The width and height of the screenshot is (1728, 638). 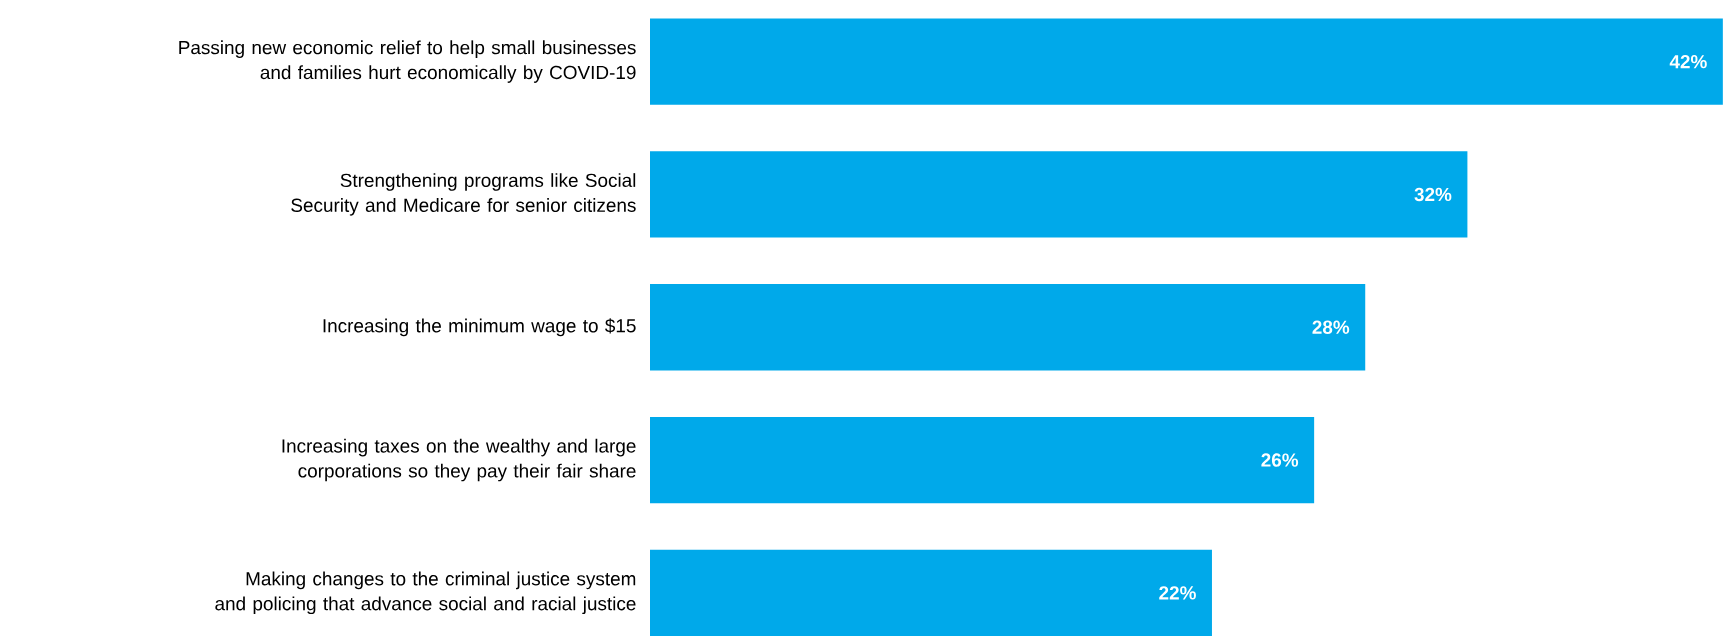 What do you see at coordinates (1331, 327) in the screenshot?
I see `data-label: 28%` at bounding box center [1331, 327].